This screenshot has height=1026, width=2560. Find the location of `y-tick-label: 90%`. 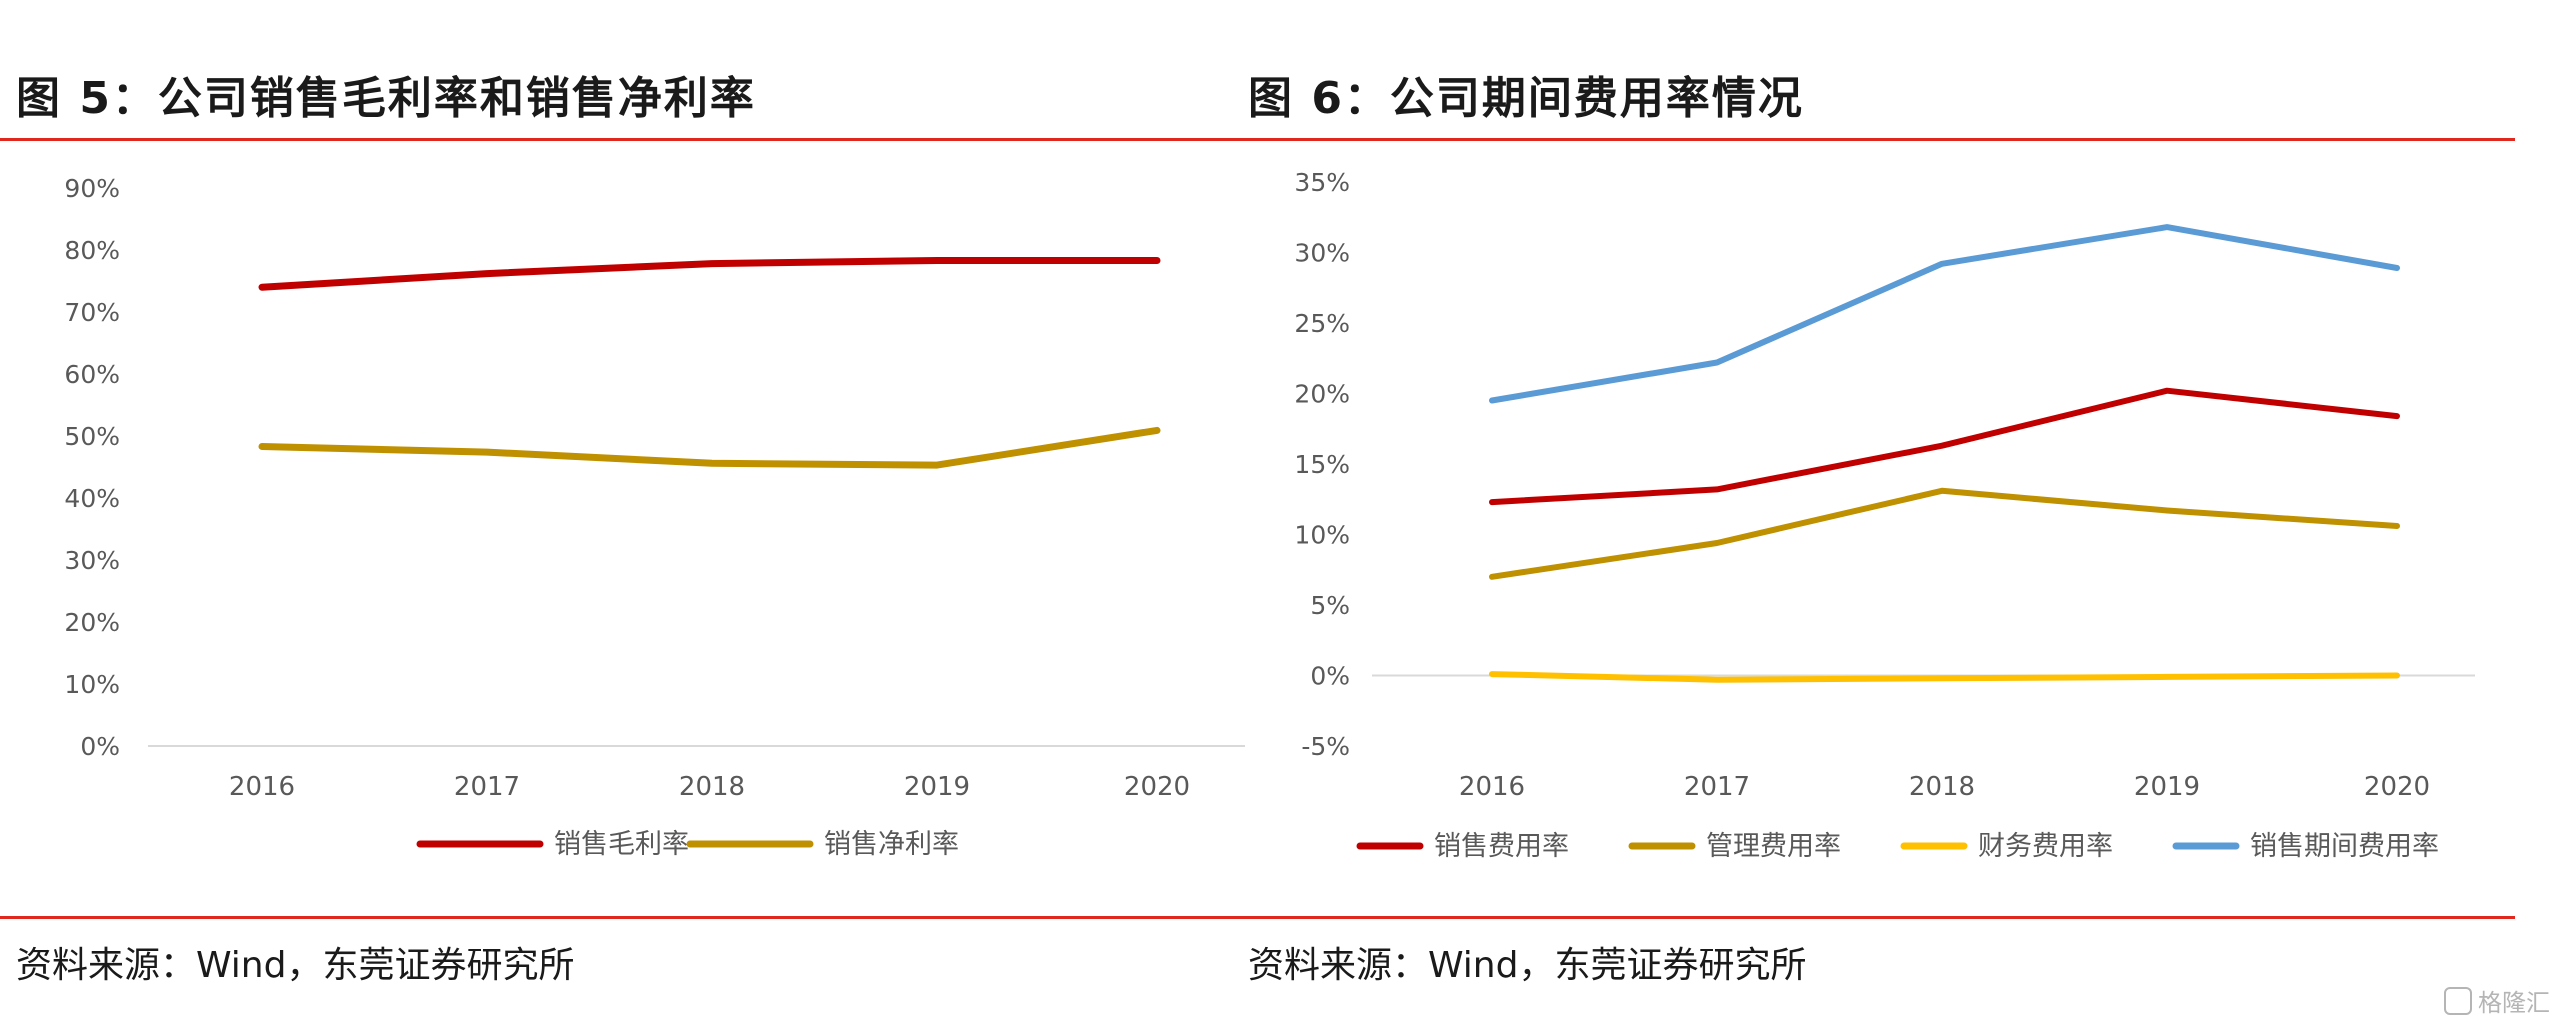

y-tick-label: 90% is located at coordinates (92, 188).